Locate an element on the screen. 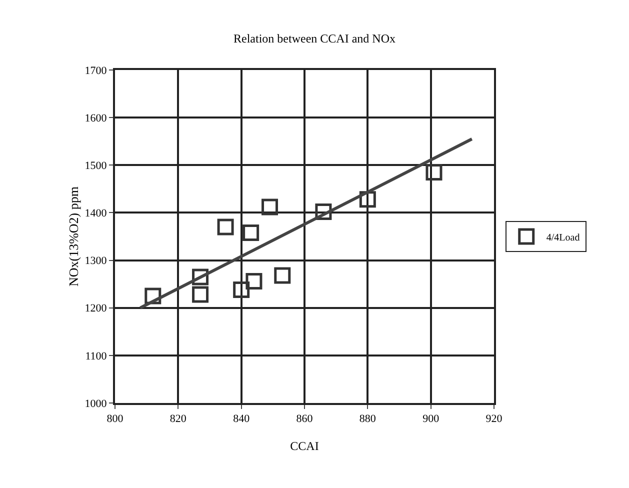  y-tick-label: 1300 is located at coordinates (96, 261).